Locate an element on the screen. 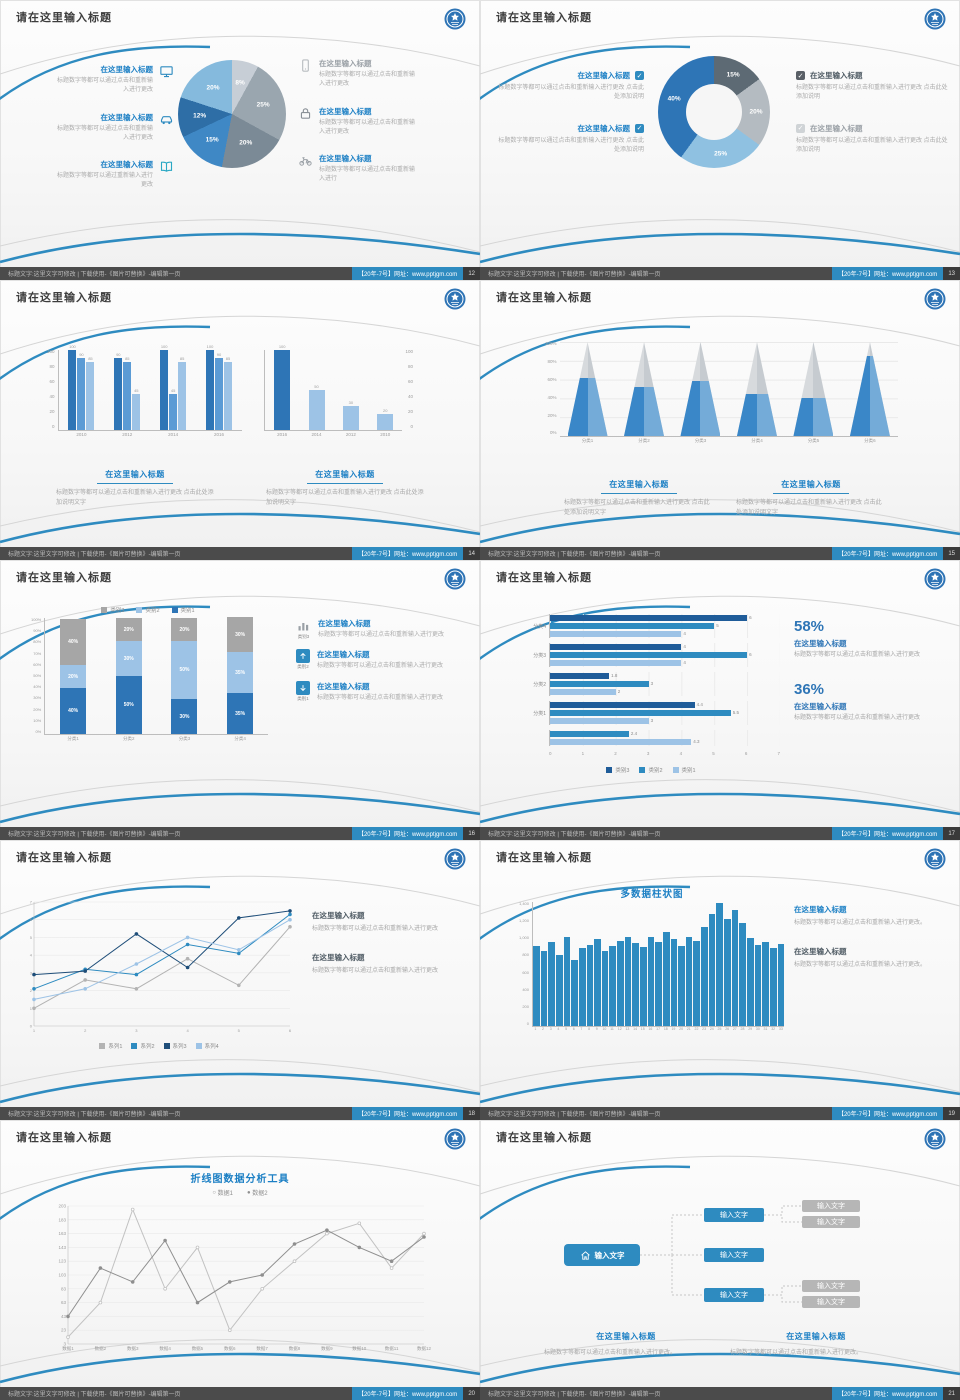  icon-caption: 类别3 is located at coordinates (303, 636).